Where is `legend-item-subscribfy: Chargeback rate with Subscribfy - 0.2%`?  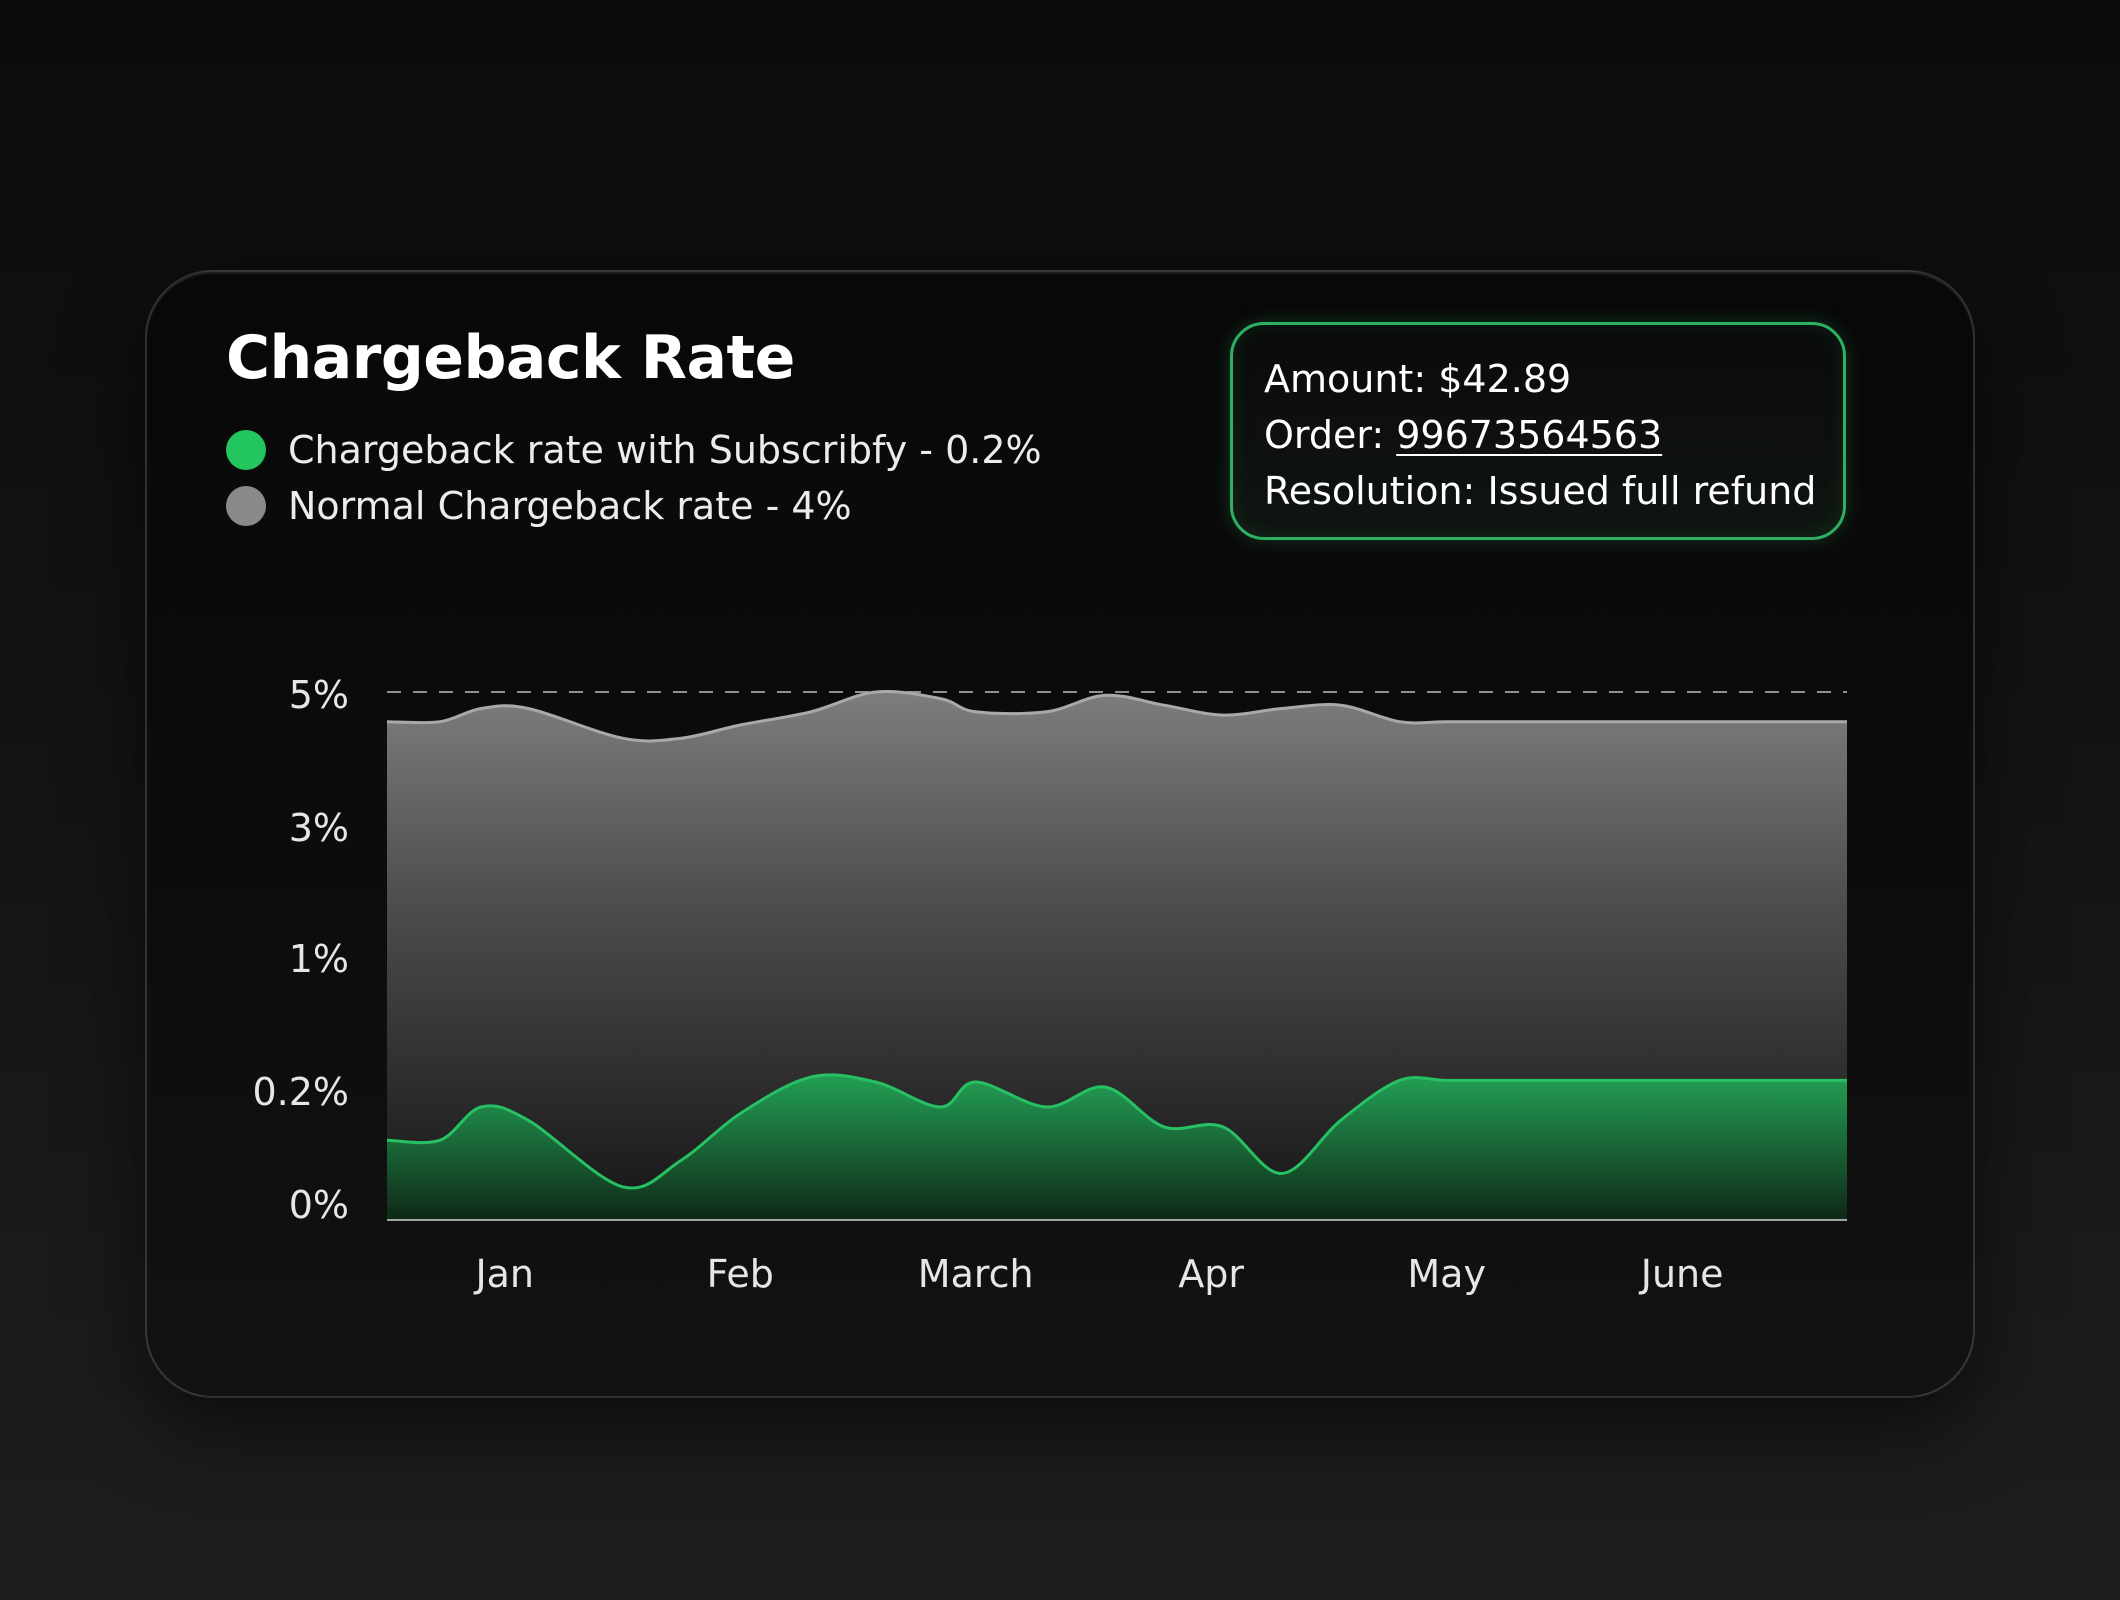
legend-item-subscribfy: Chargeback rate with Subscribfy - 0.2% is located at coordinates (634, 450).